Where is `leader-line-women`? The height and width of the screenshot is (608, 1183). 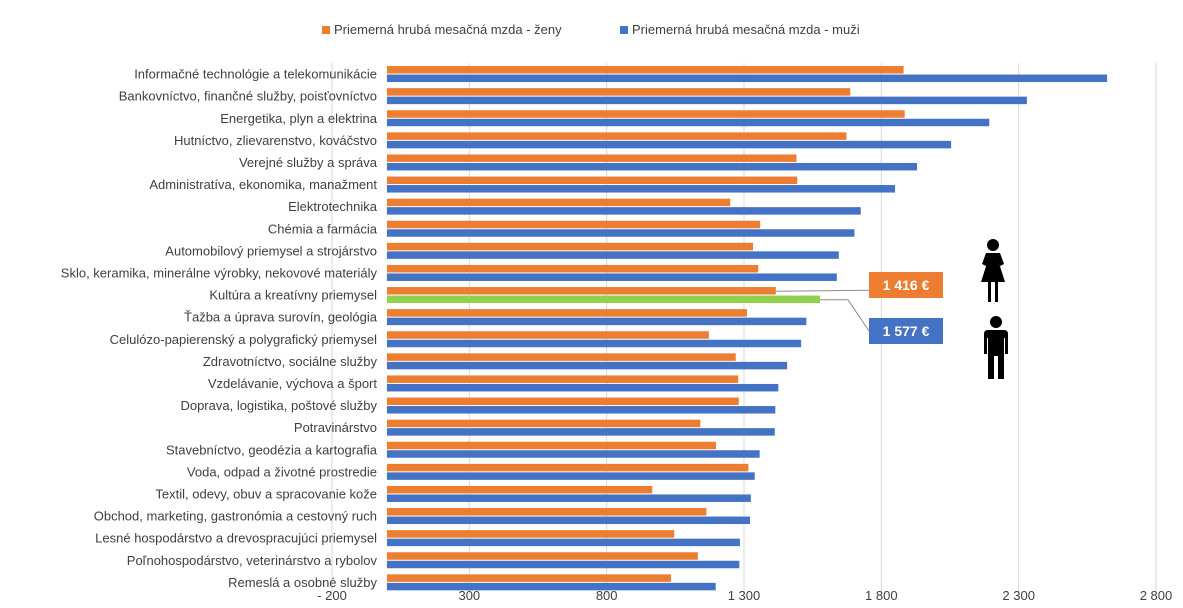 leader-line-women is located at coordinates (822, 290).